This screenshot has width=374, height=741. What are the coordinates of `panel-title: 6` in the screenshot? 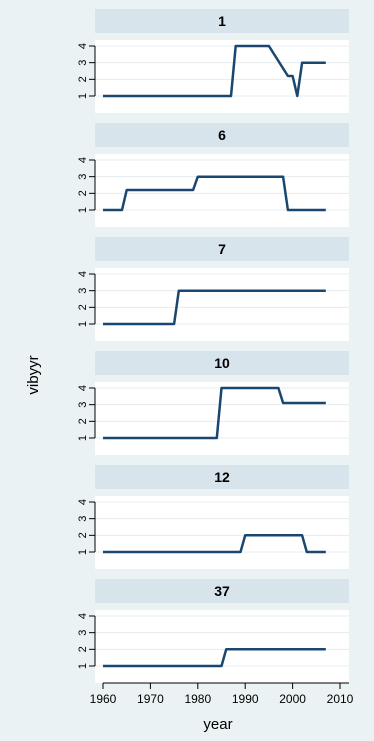 It's located at (222, 135).